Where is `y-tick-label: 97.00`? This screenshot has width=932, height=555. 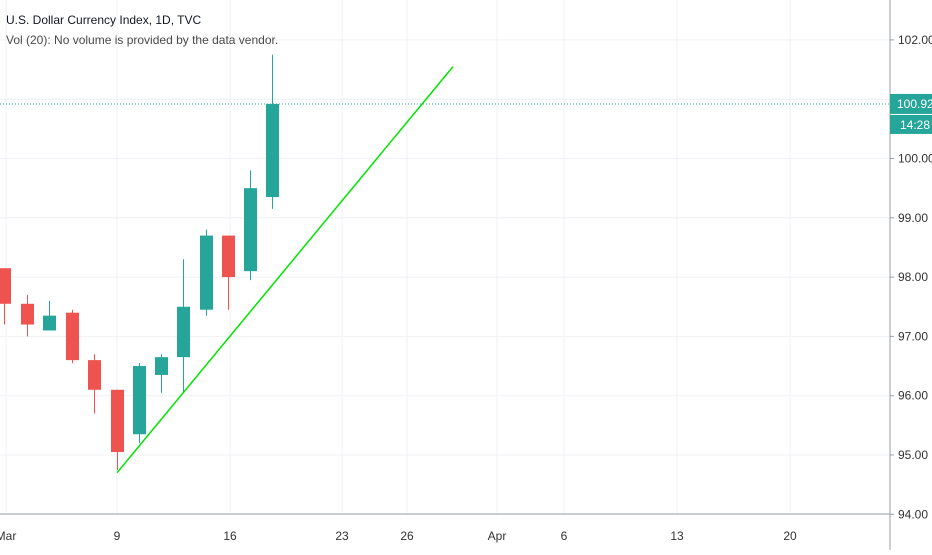
y-tick-label: 97.00 is located at coordinates (913, 336).